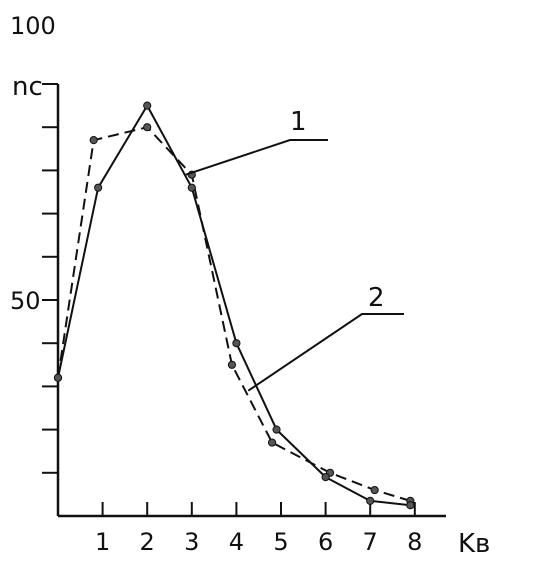 This screenshot has height=561, width=536. What do you see at coordinates (236, 542) in the screenshot?
I see `x-tick-label: 4` at bounding box center [236, 542].